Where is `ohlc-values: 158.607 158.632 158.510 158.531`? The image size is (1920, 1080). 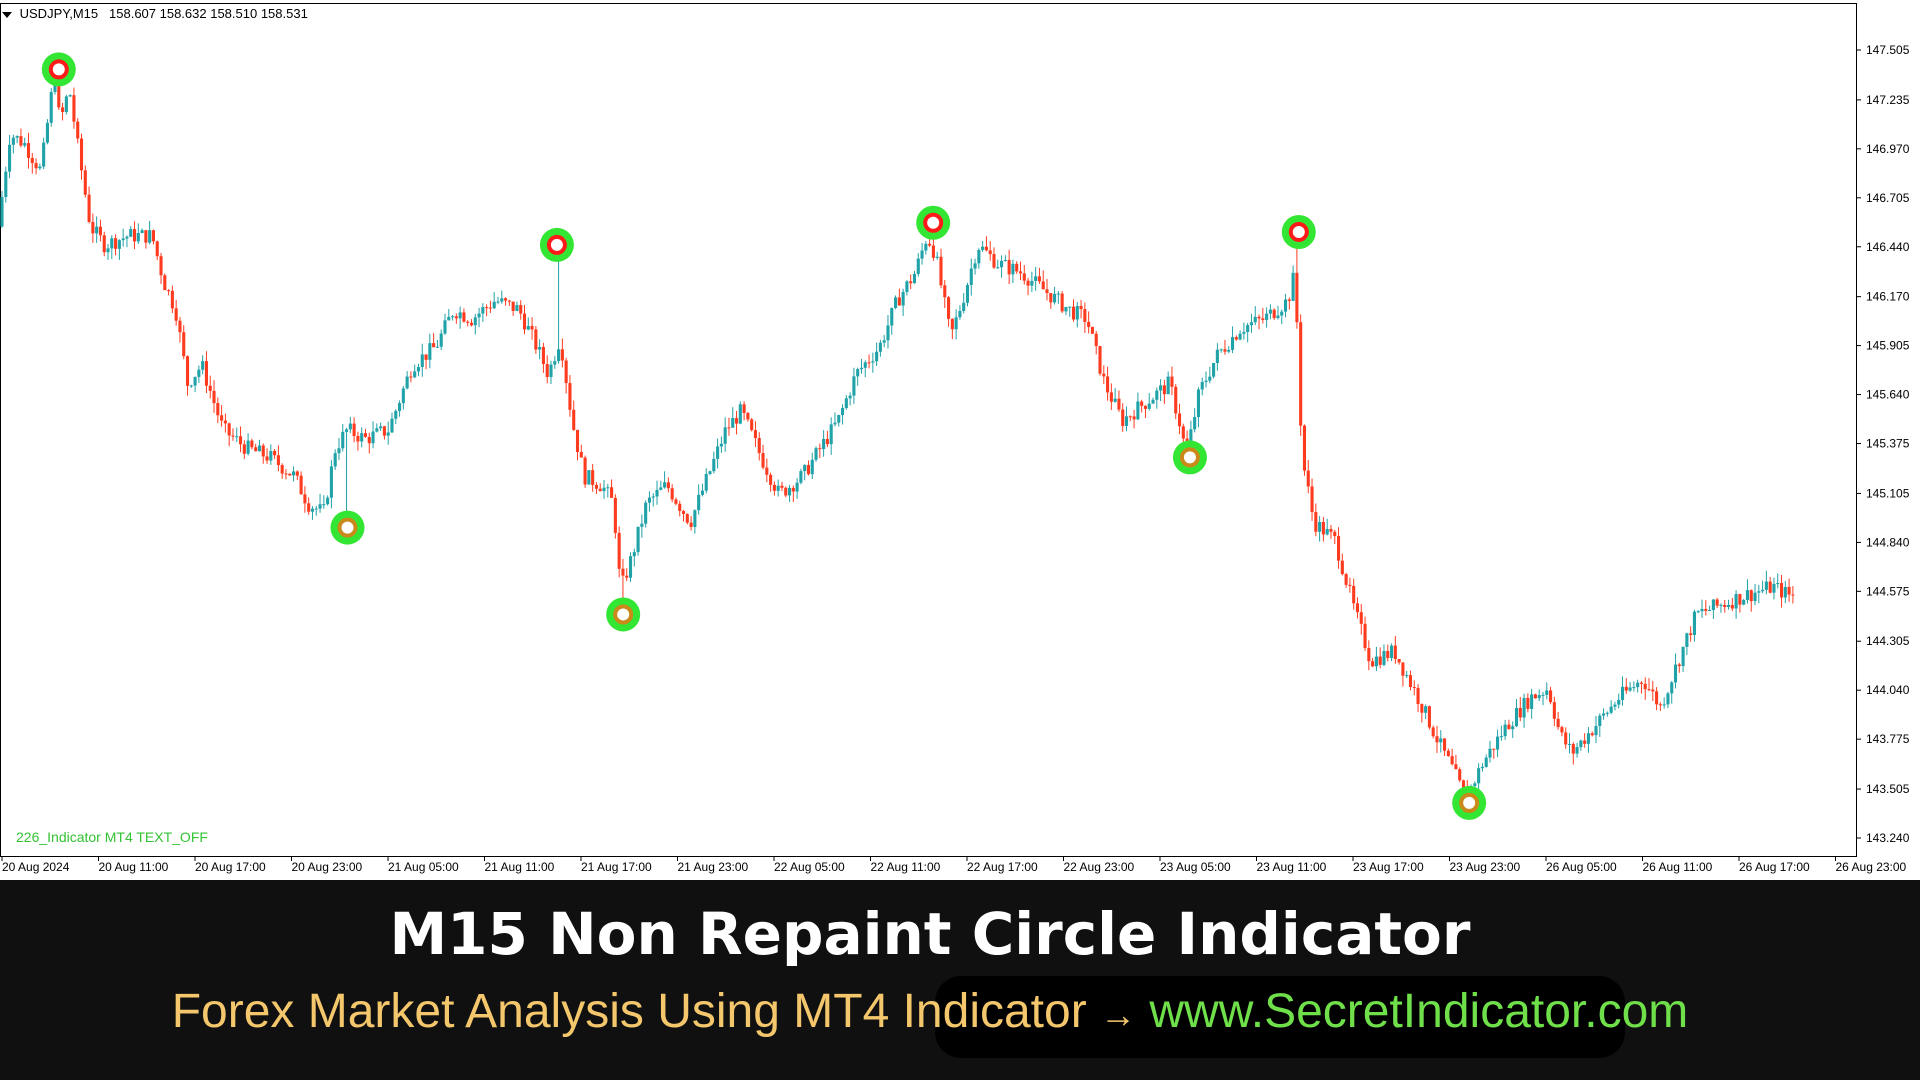
ohlc-values: 158.607 158.632 158.510 158.531 is located at coordinates (208, 13).